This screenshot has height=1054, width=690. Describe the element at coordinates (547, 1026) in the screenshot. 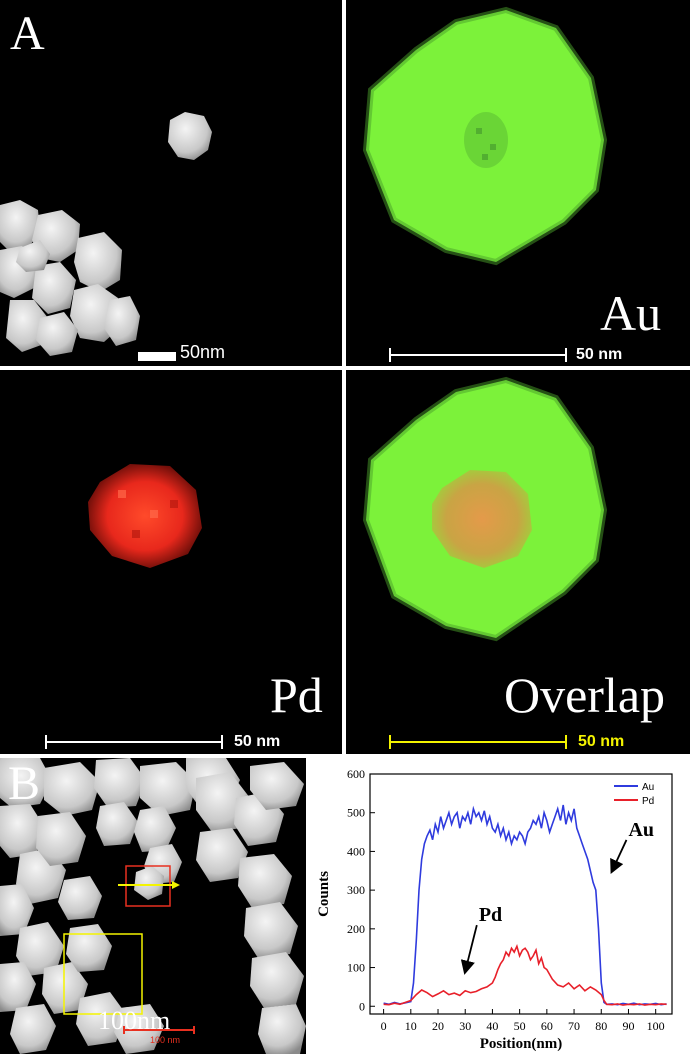

I see `x-tick-label: 60` at that location.